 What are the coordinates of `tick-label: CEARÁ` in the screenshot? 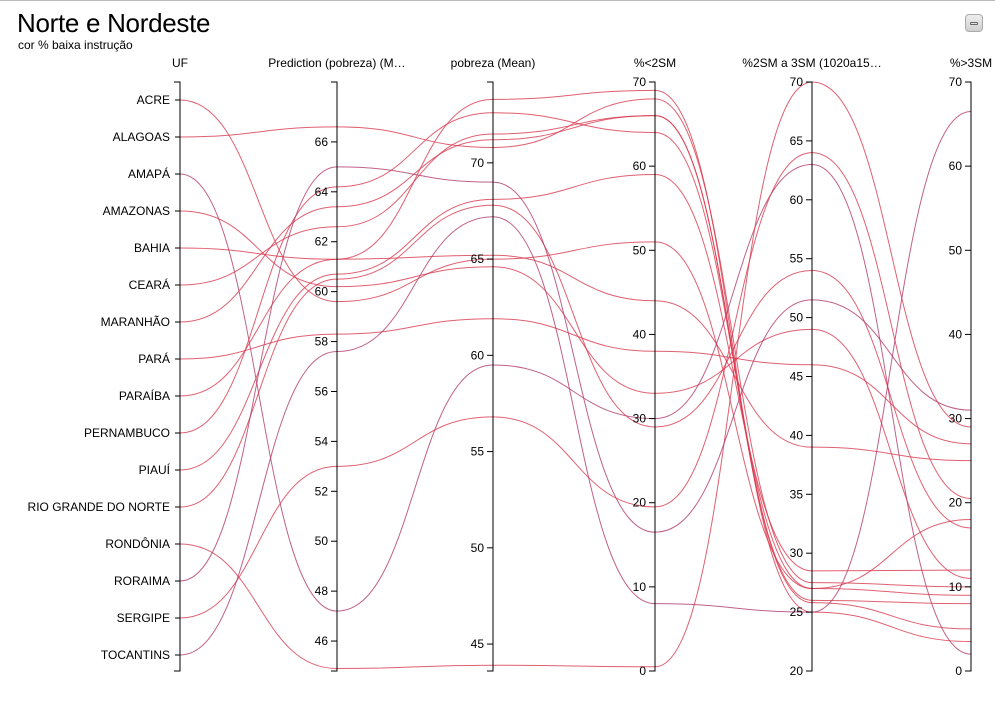 It's located at (149, 284).